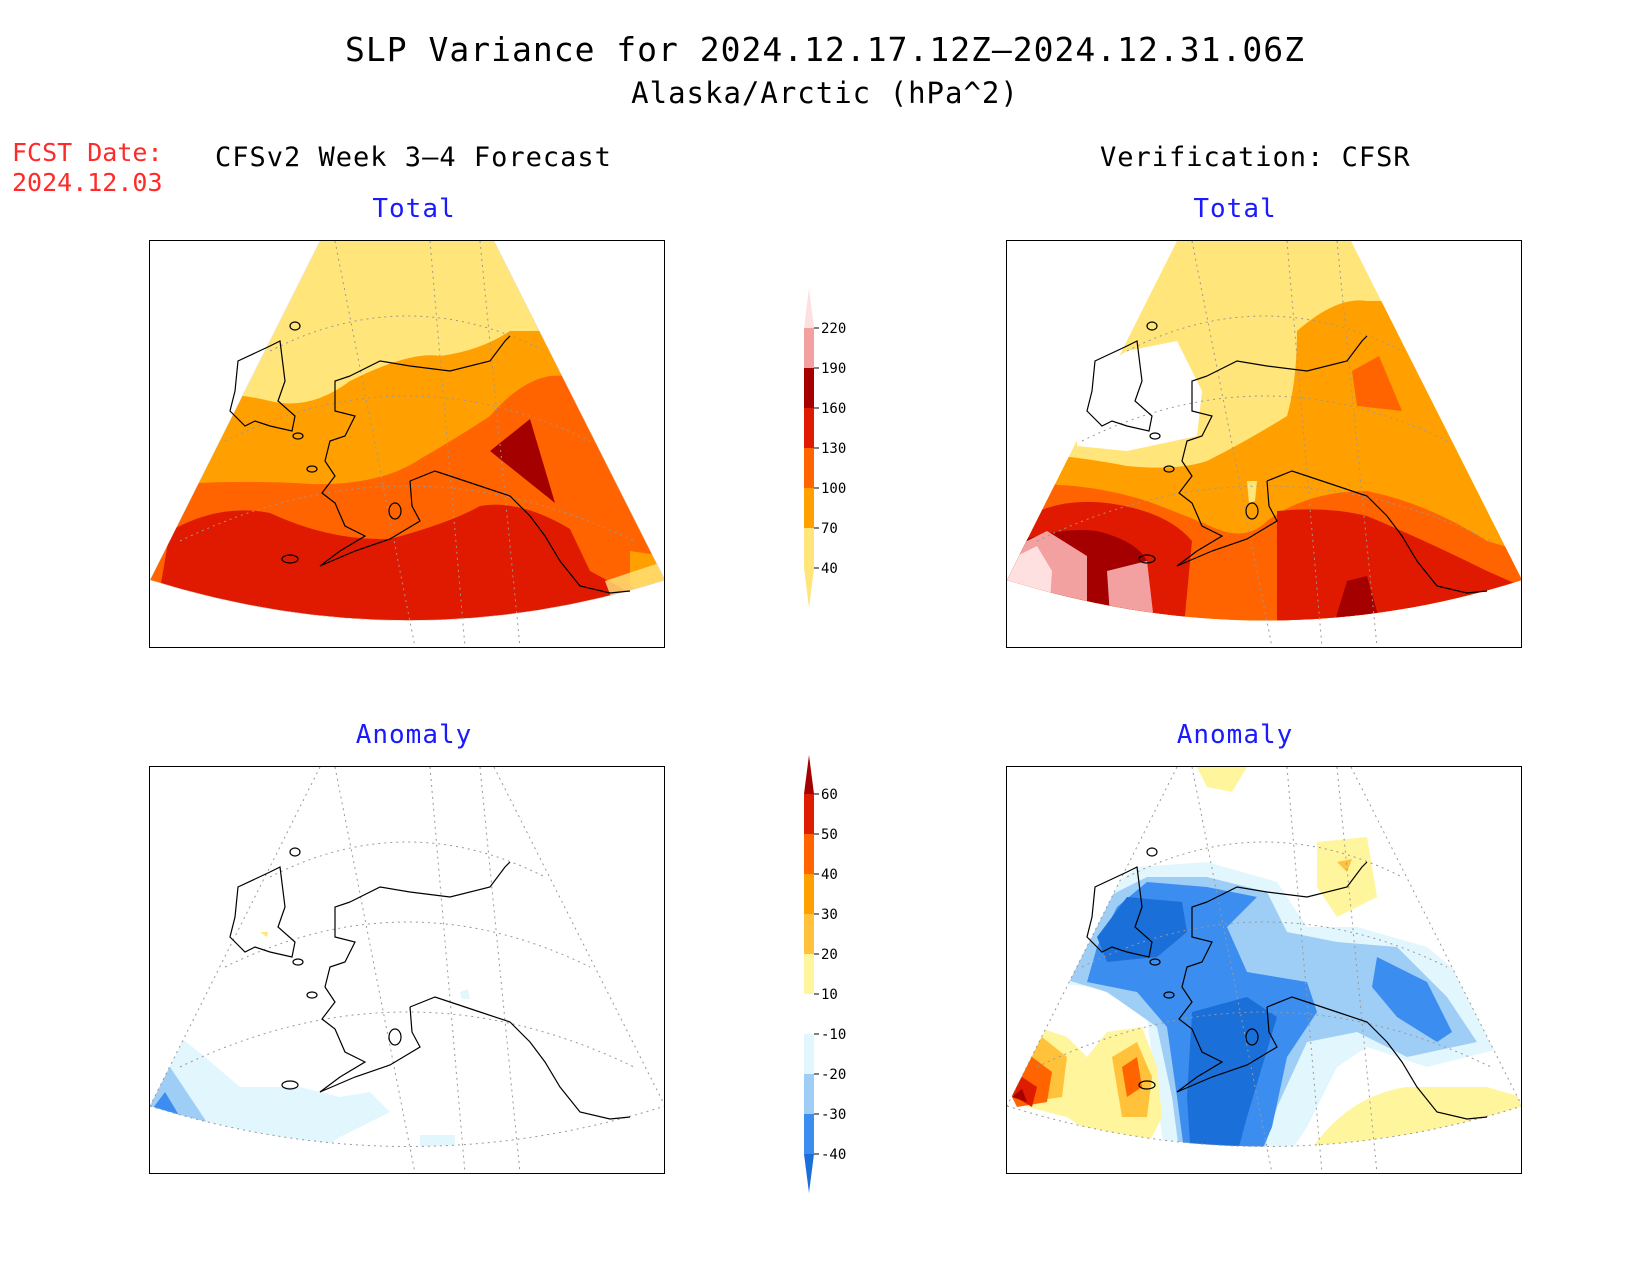 This screenshot has height=1275, width=1650. What do you see at coordinates (829, 875) in the screenshot?
I see `anomaly-colorbar-label: 40` at bounding box center [829, 875].